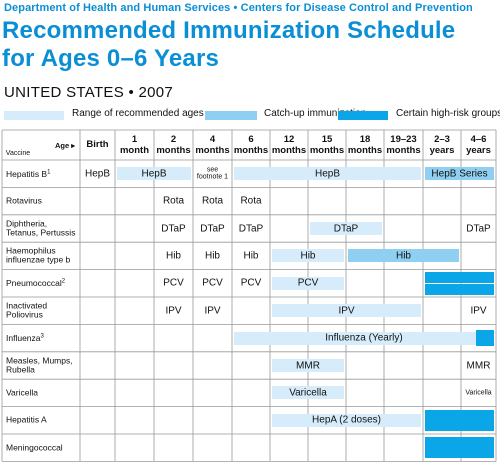 This screenshot has height=462, width=500. I want to click on vaccine-name-text: Measles, Mumps, Rubella, so click(39, 365).